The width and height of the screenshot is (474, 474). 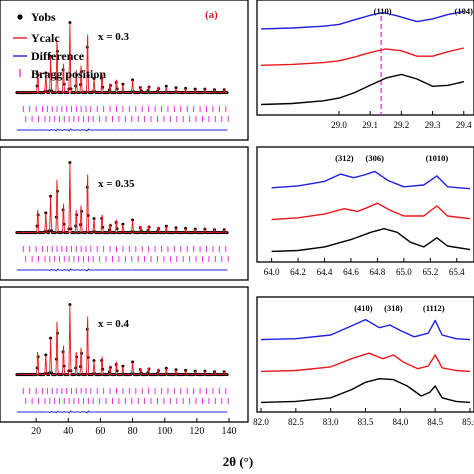 What do you see at coordinates (434, 308) in the screenshot?
I see `peak-label: (1112)` at bounding box center [434, 308].